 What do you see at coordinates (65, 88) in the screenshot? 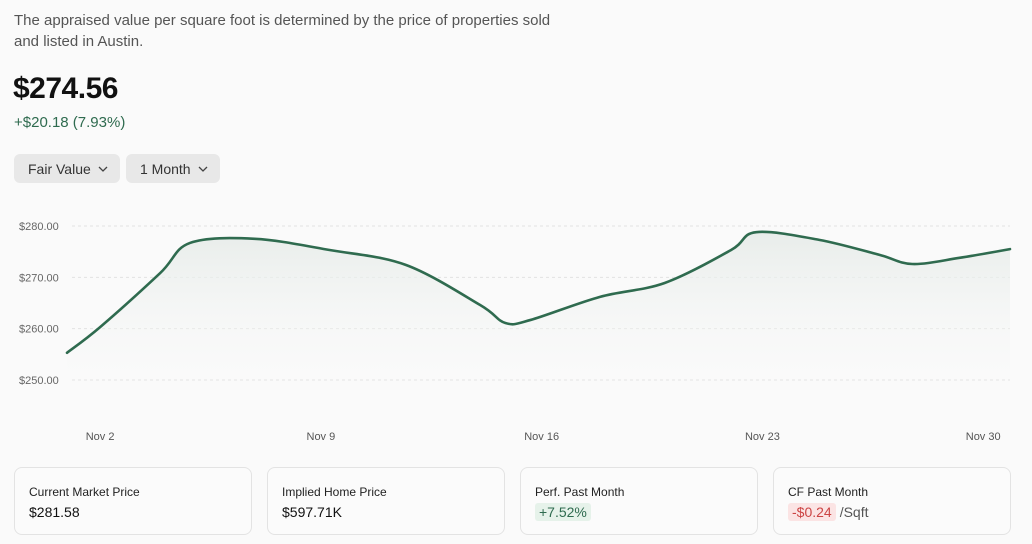
I see `current-price: $274.56` at bounding box center [65, 88].